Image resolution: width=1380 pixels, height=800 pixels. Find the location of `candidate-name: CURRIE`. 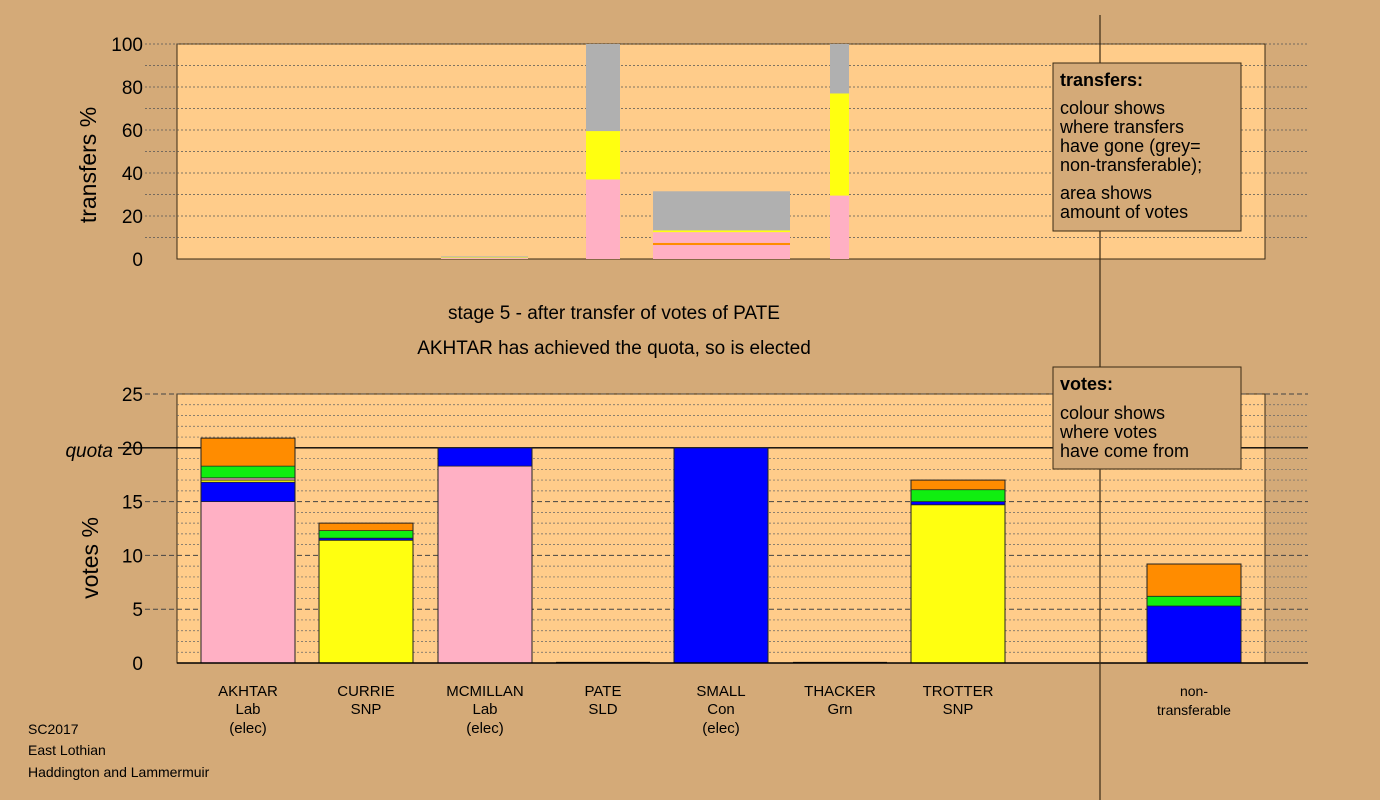

candidate-name: CURRIE is located at coordinates (366, 691).